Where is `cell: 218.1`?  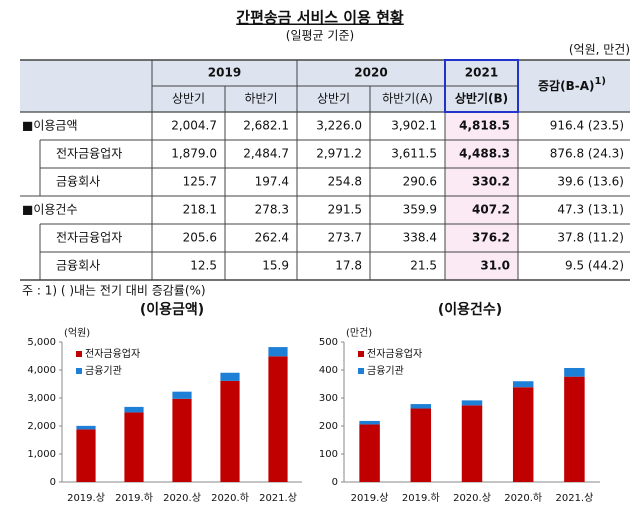 cell: 218.1 is located at coordinates (200, 210).